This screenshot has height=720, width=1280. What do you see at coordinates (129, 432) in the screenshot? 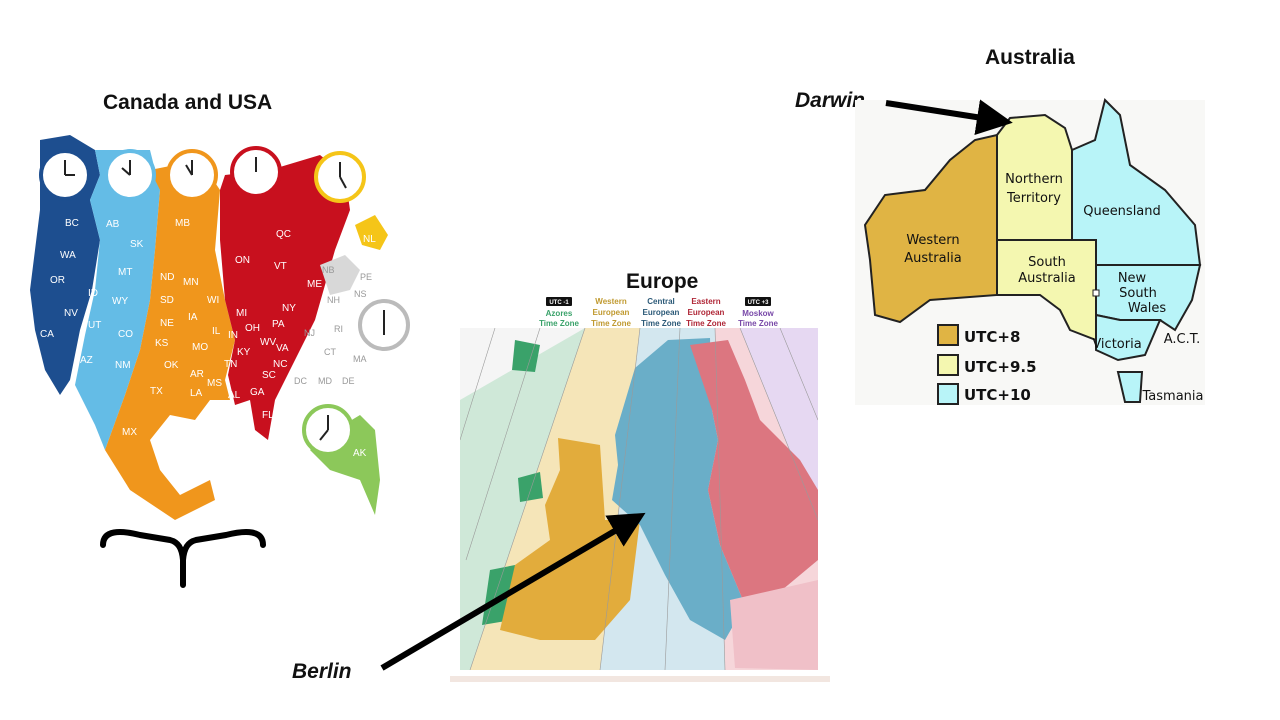
I see `state-label: MX` at bounding box center [129, 432].